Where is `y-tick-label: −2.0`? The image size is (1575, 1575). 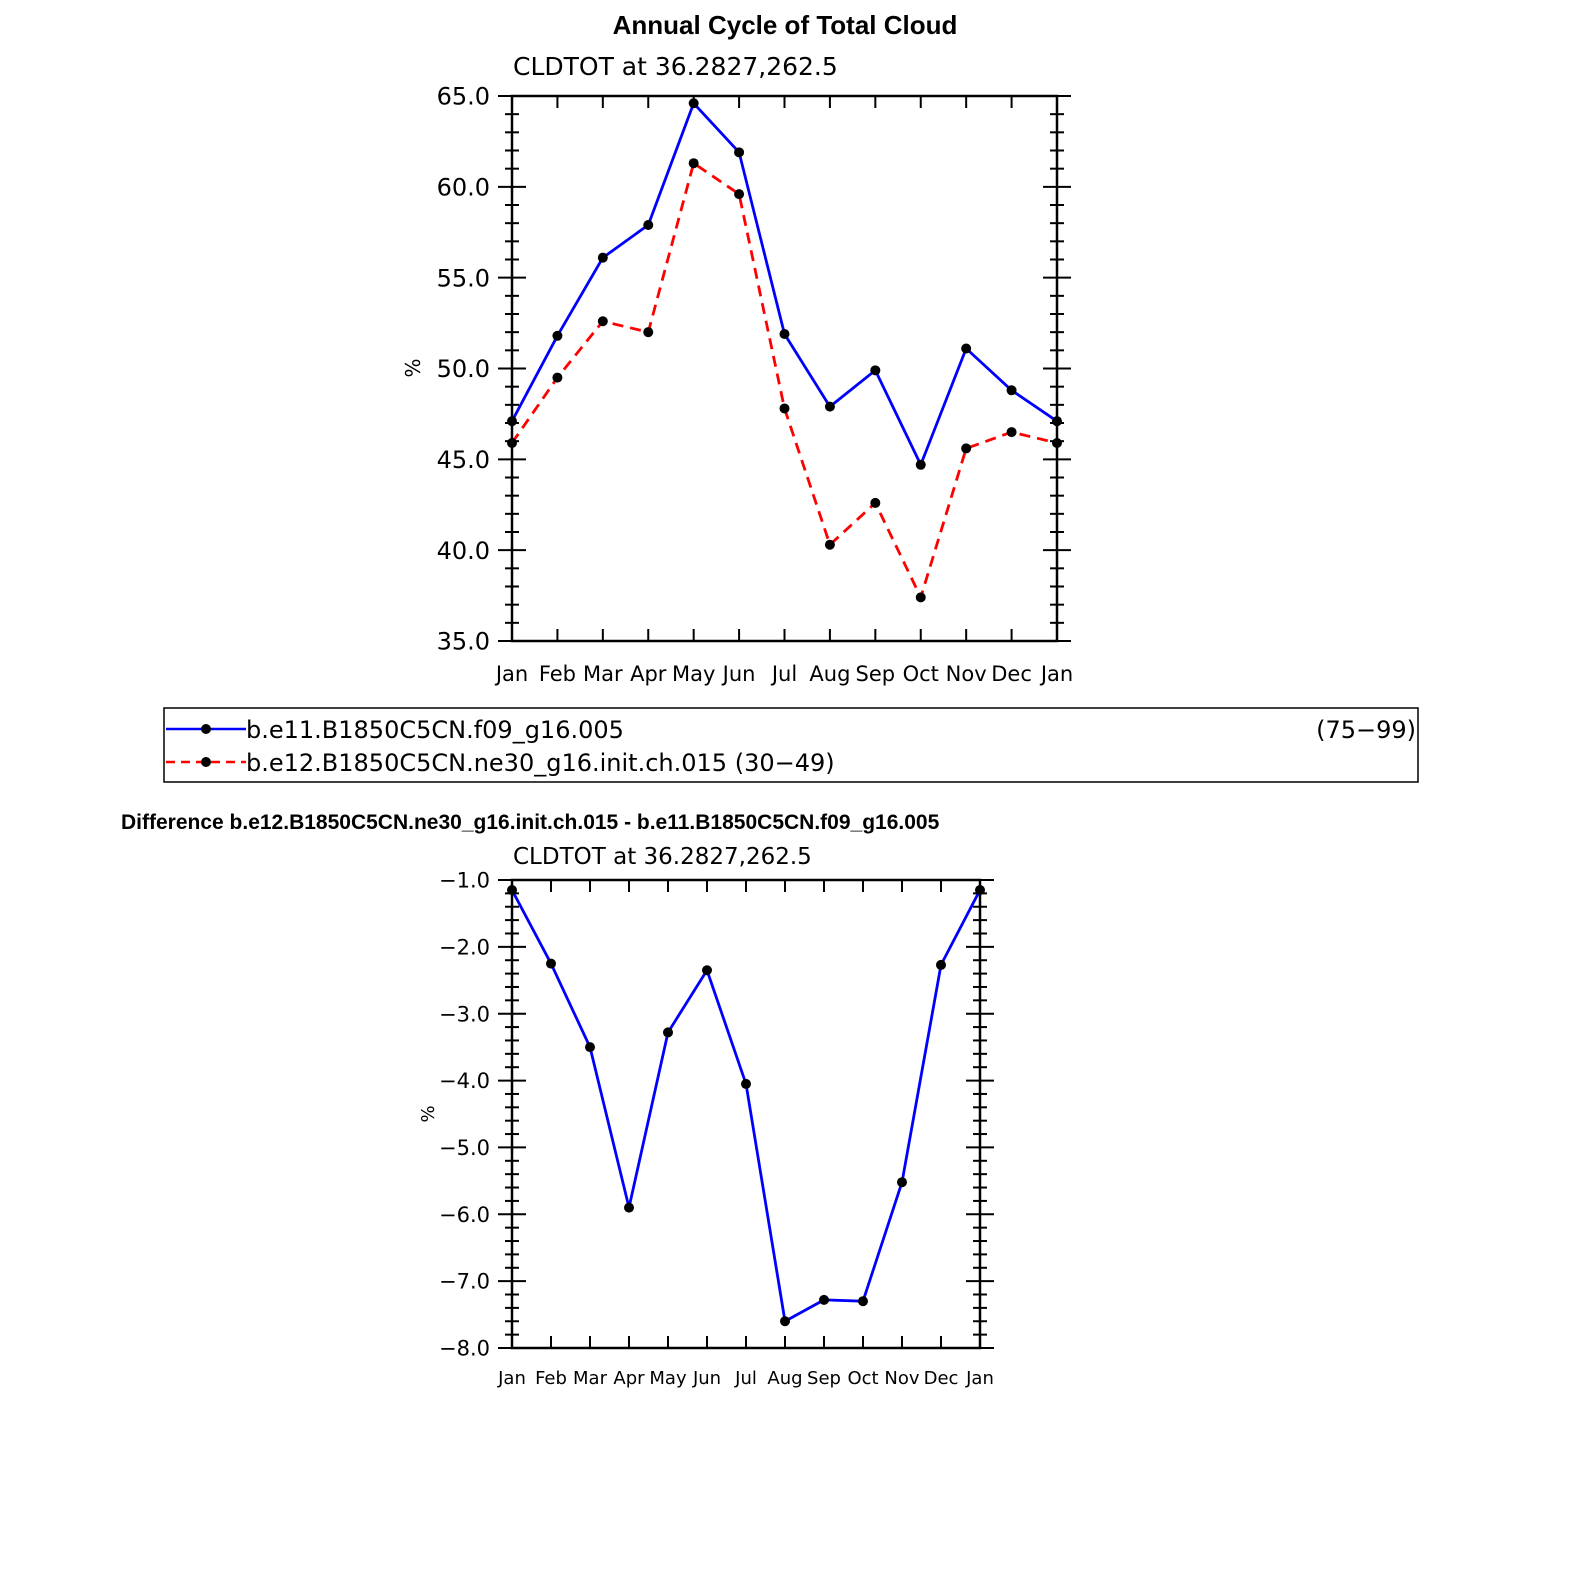 y-tick-label: −2.0 is located at coordinates (464, 947).